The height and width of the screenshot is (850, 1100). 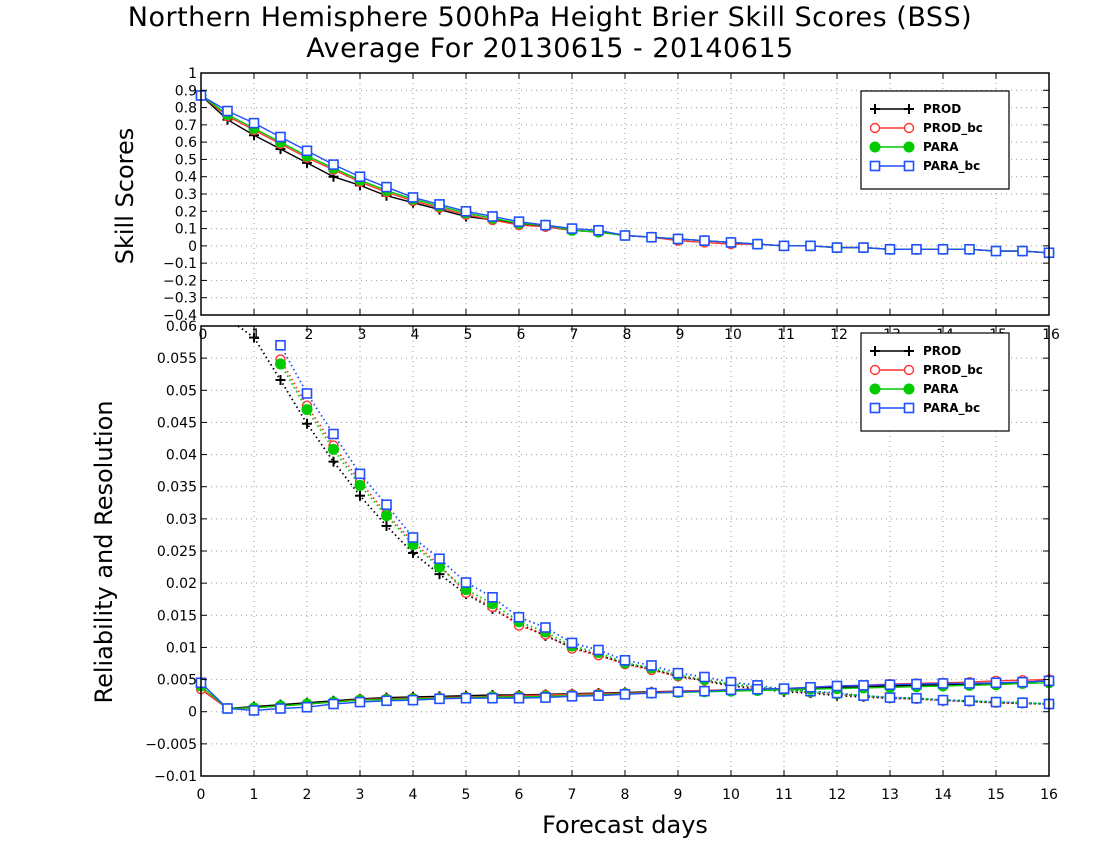 What do you see at coordinates (413, 795) in the screenshot?
I see `bottom-x-tick-label: 4` at bounding box center [413, 795].